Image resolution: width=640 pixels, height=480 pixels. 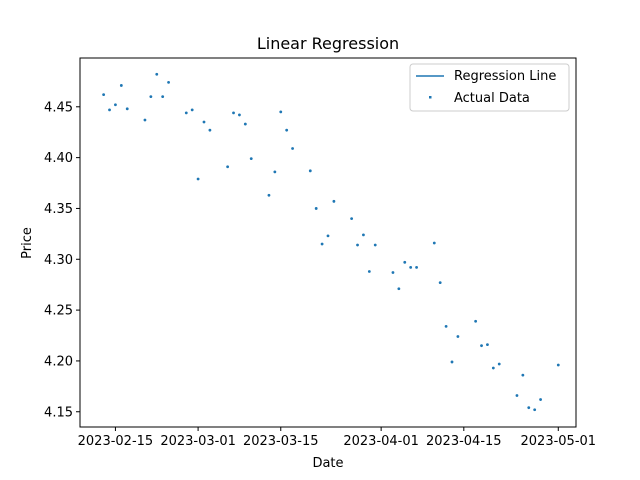 What do you see at coordinates (58, 158) in the screenshot?
I see `y-tick-label: 4.40` at bounding box center [58, 158].